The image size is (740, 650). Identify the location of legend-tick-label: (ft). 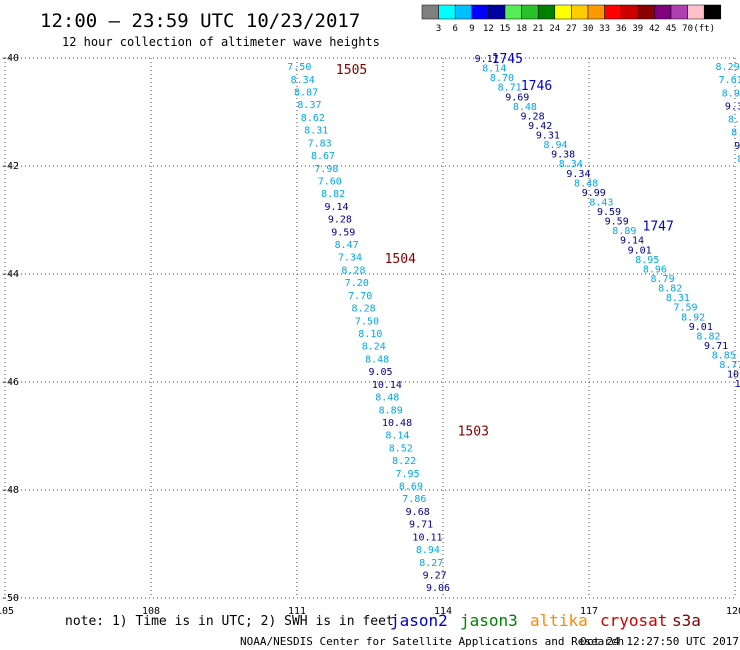
(704, 29).